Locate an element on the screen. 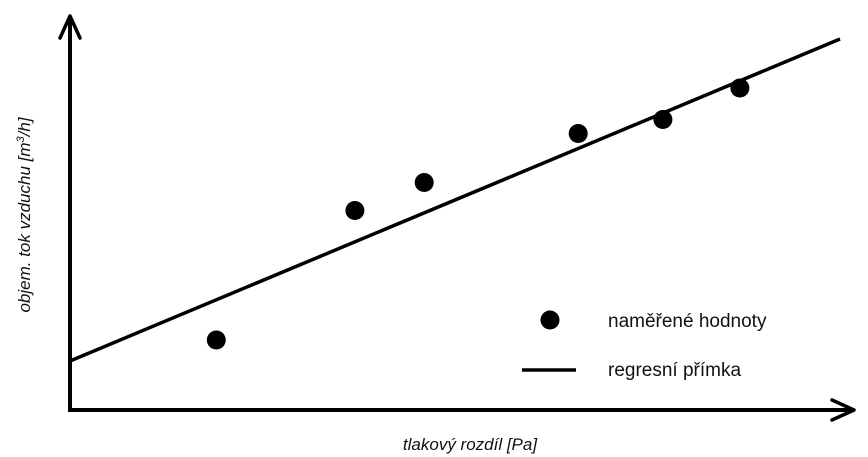 The image size is (868, 457). legend-marker-points is located at coordinates (550, 320).